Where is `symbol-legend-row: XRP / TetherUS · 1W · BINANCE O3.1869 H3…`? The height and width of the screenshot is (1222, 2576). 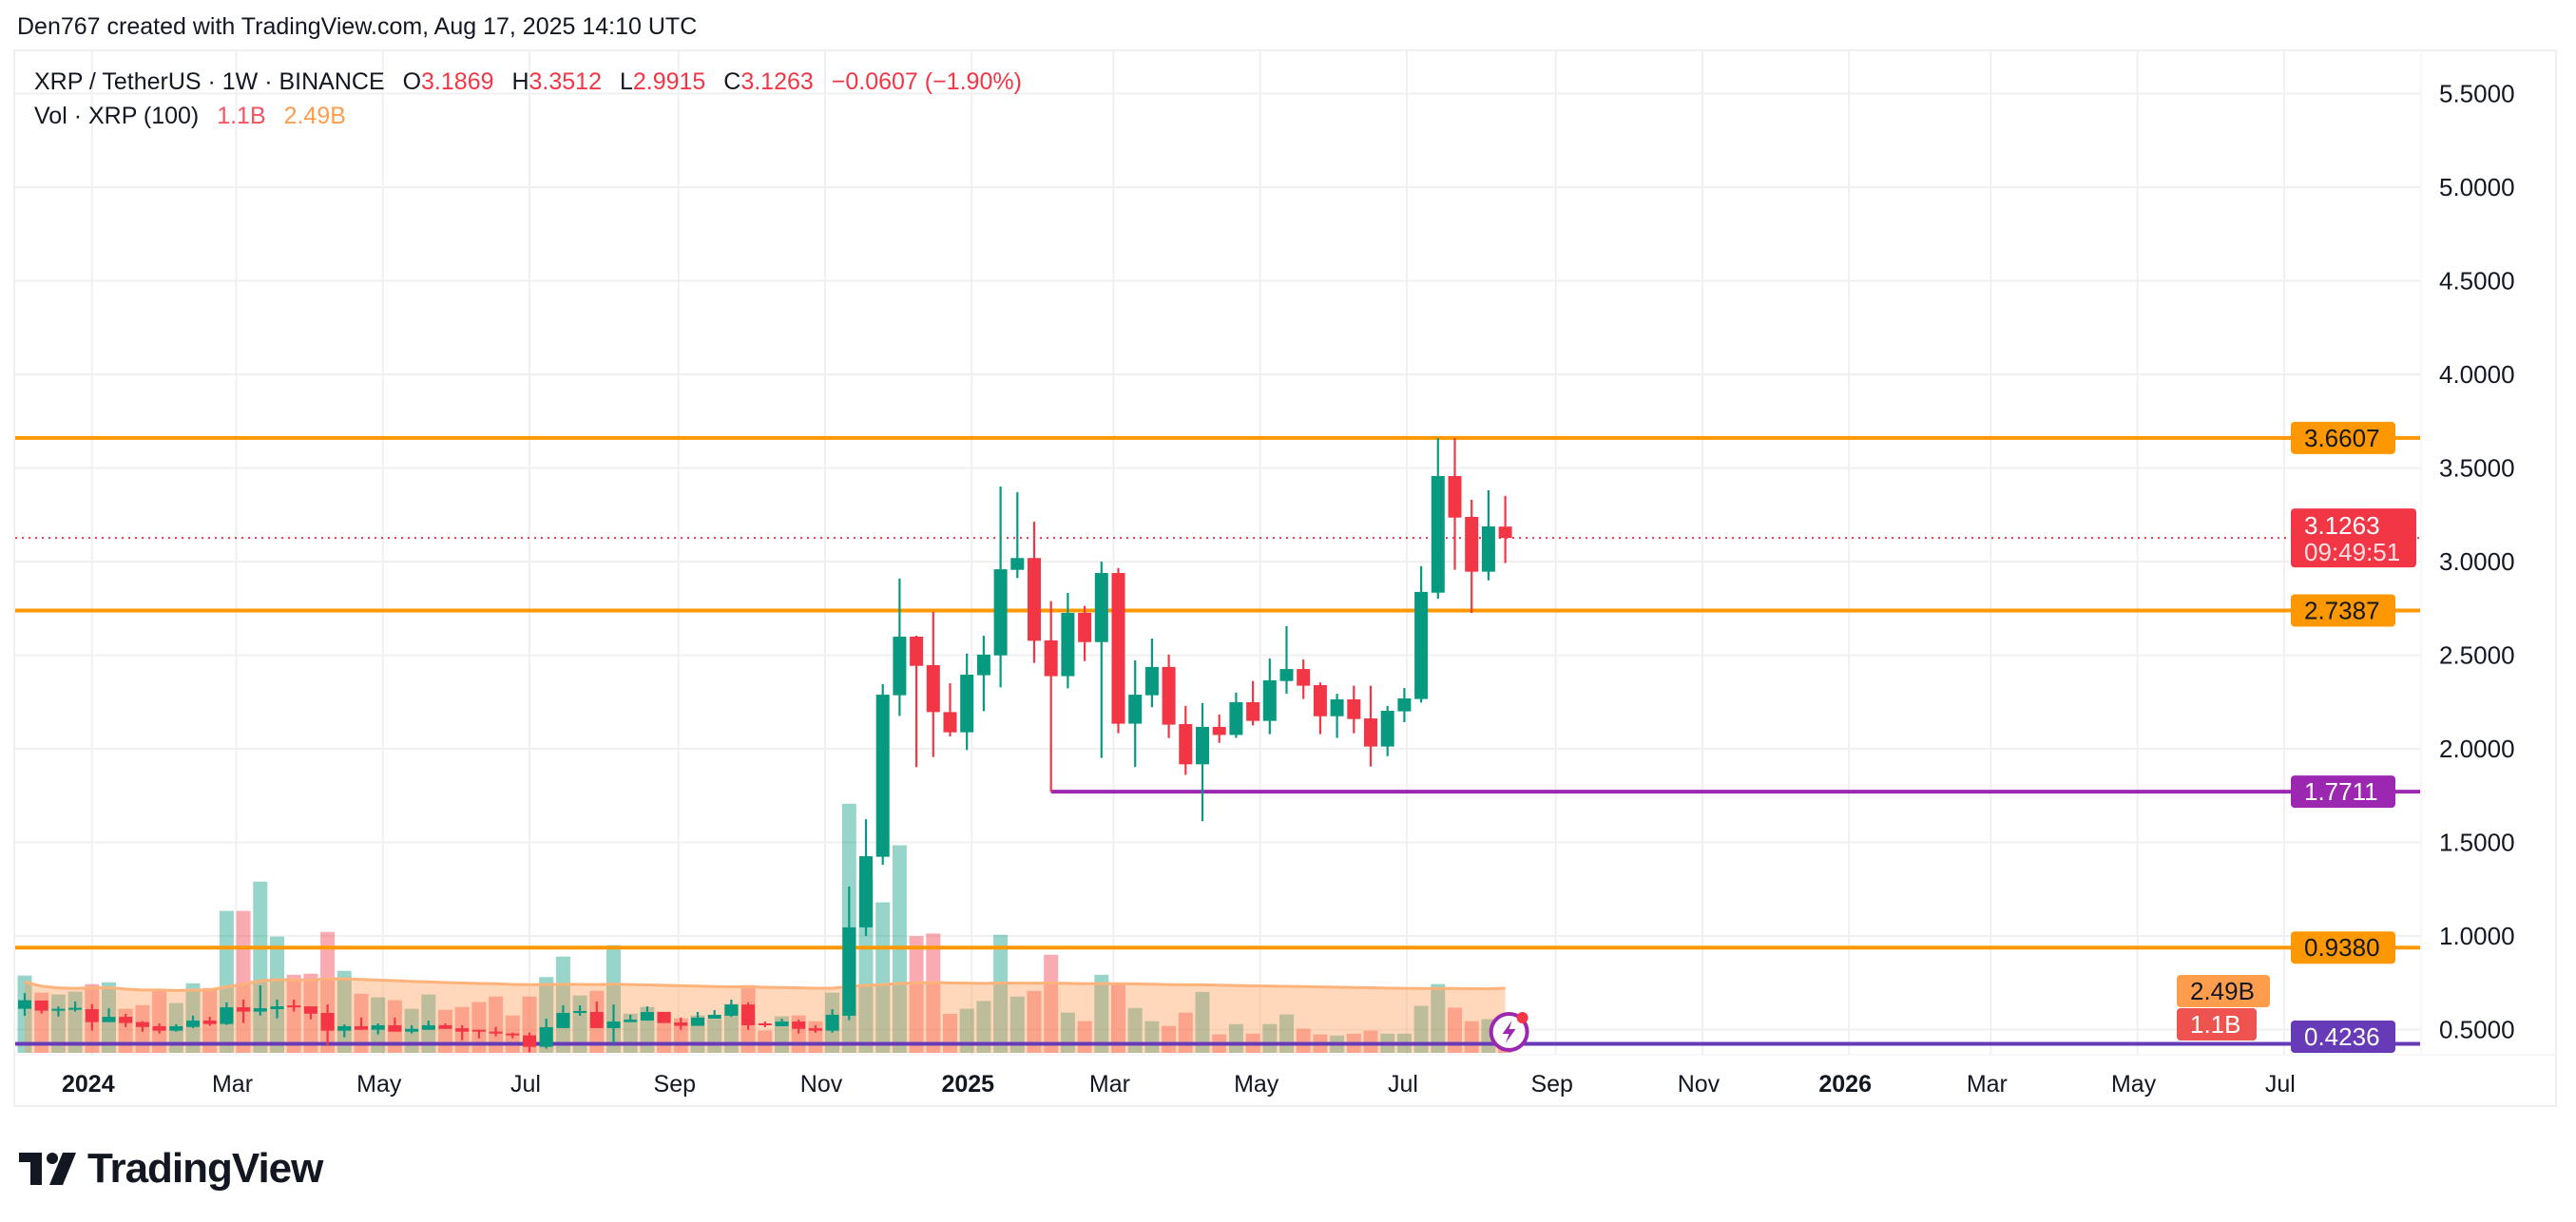 symbol-legend-row: XRP / TetherUS · 1W · BINANCE O3.1869 H3… is located at coordinates (528, 82).